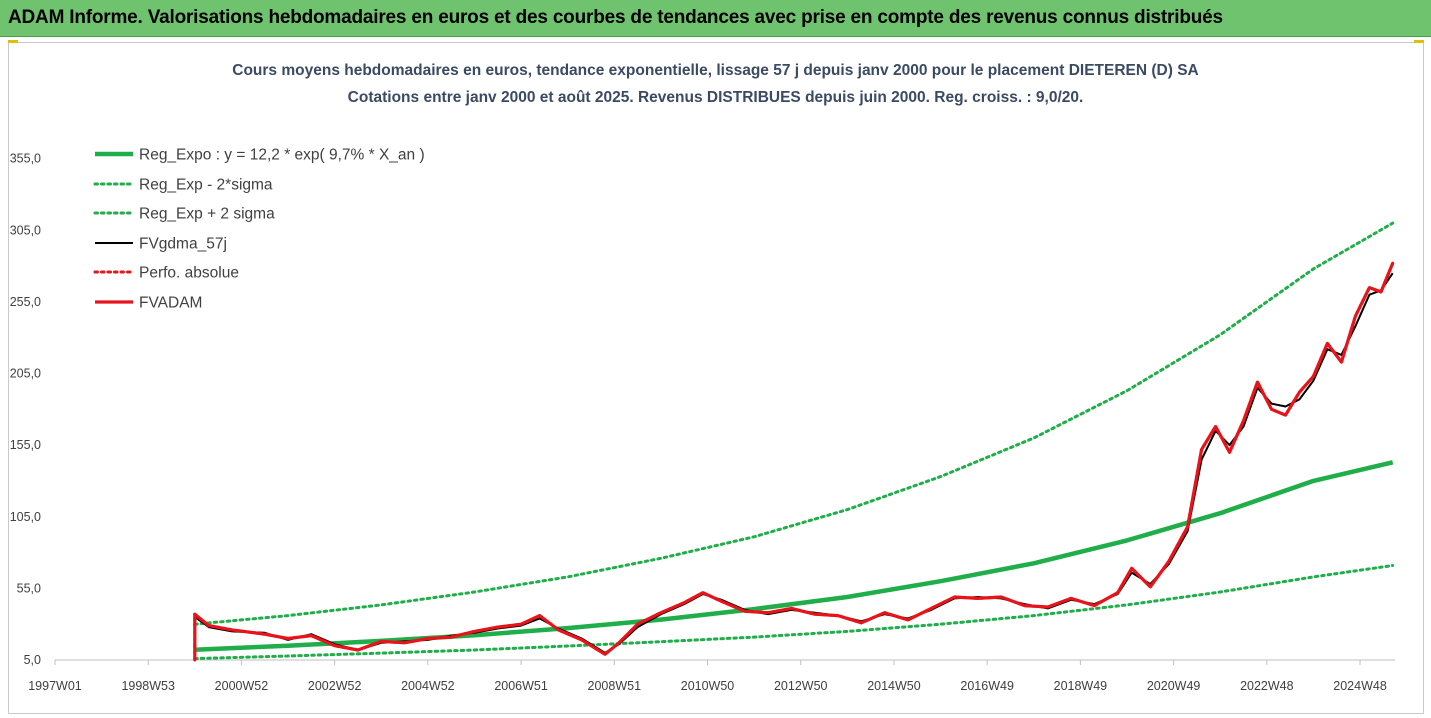 The height and width of the screenshot is (718, 1431). Describe the element at coordinates (32, 660) in the screenshot. I see `y-tick-label: 5,0` at that location.